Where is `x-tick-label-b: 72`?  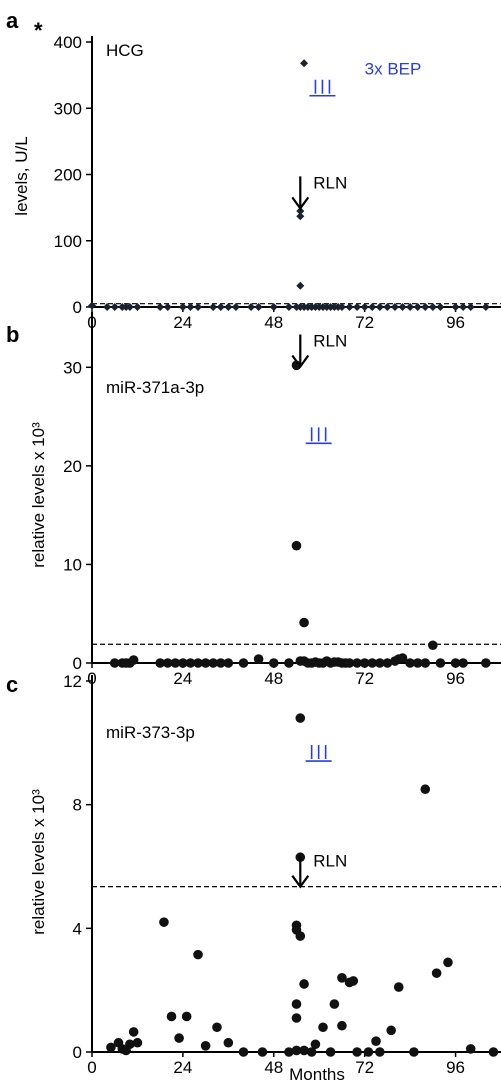
x-tick-label-b: 72 is located at coordinates (364, 678).